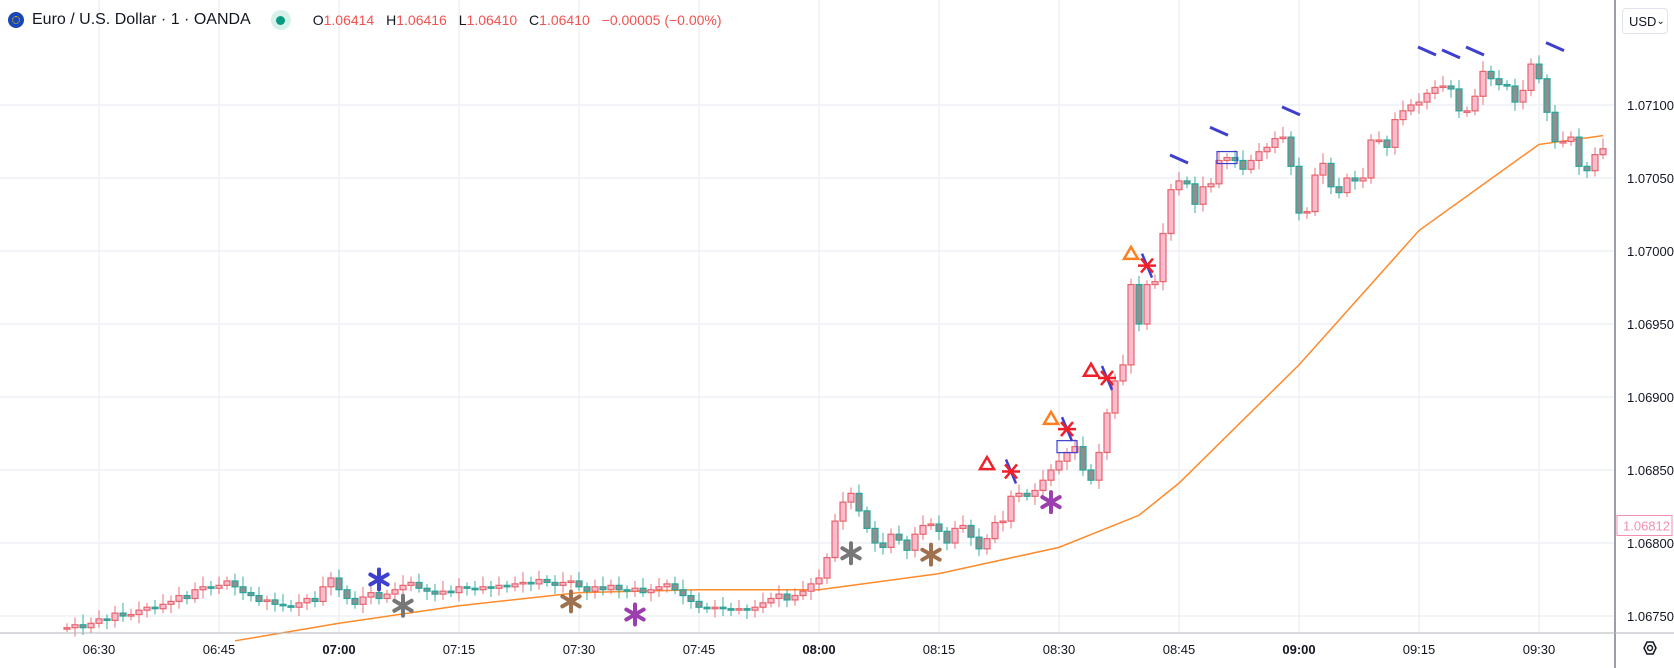 This screenshot has height=668, width=1674. Describe the element at coordinates (99, 649) in the screenshot. I see `x-tick-label: 06:30` at that location.